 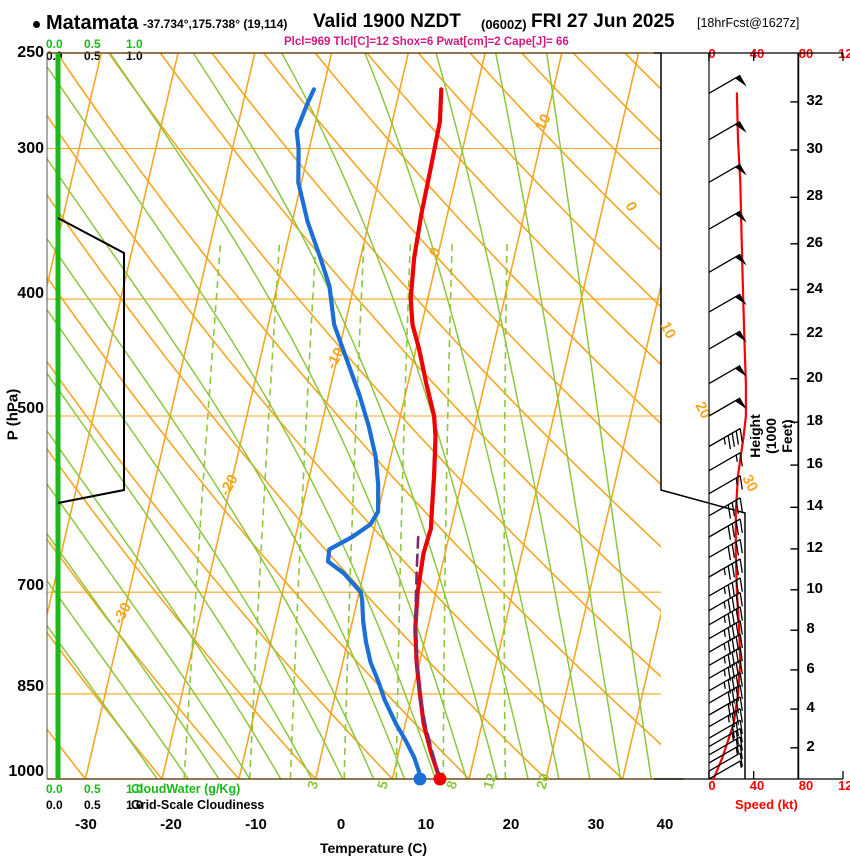 What do you see at coordinates (91, 360) in the screenshot?
I see `cloudiness-profile` at bounding box center [91, 360].